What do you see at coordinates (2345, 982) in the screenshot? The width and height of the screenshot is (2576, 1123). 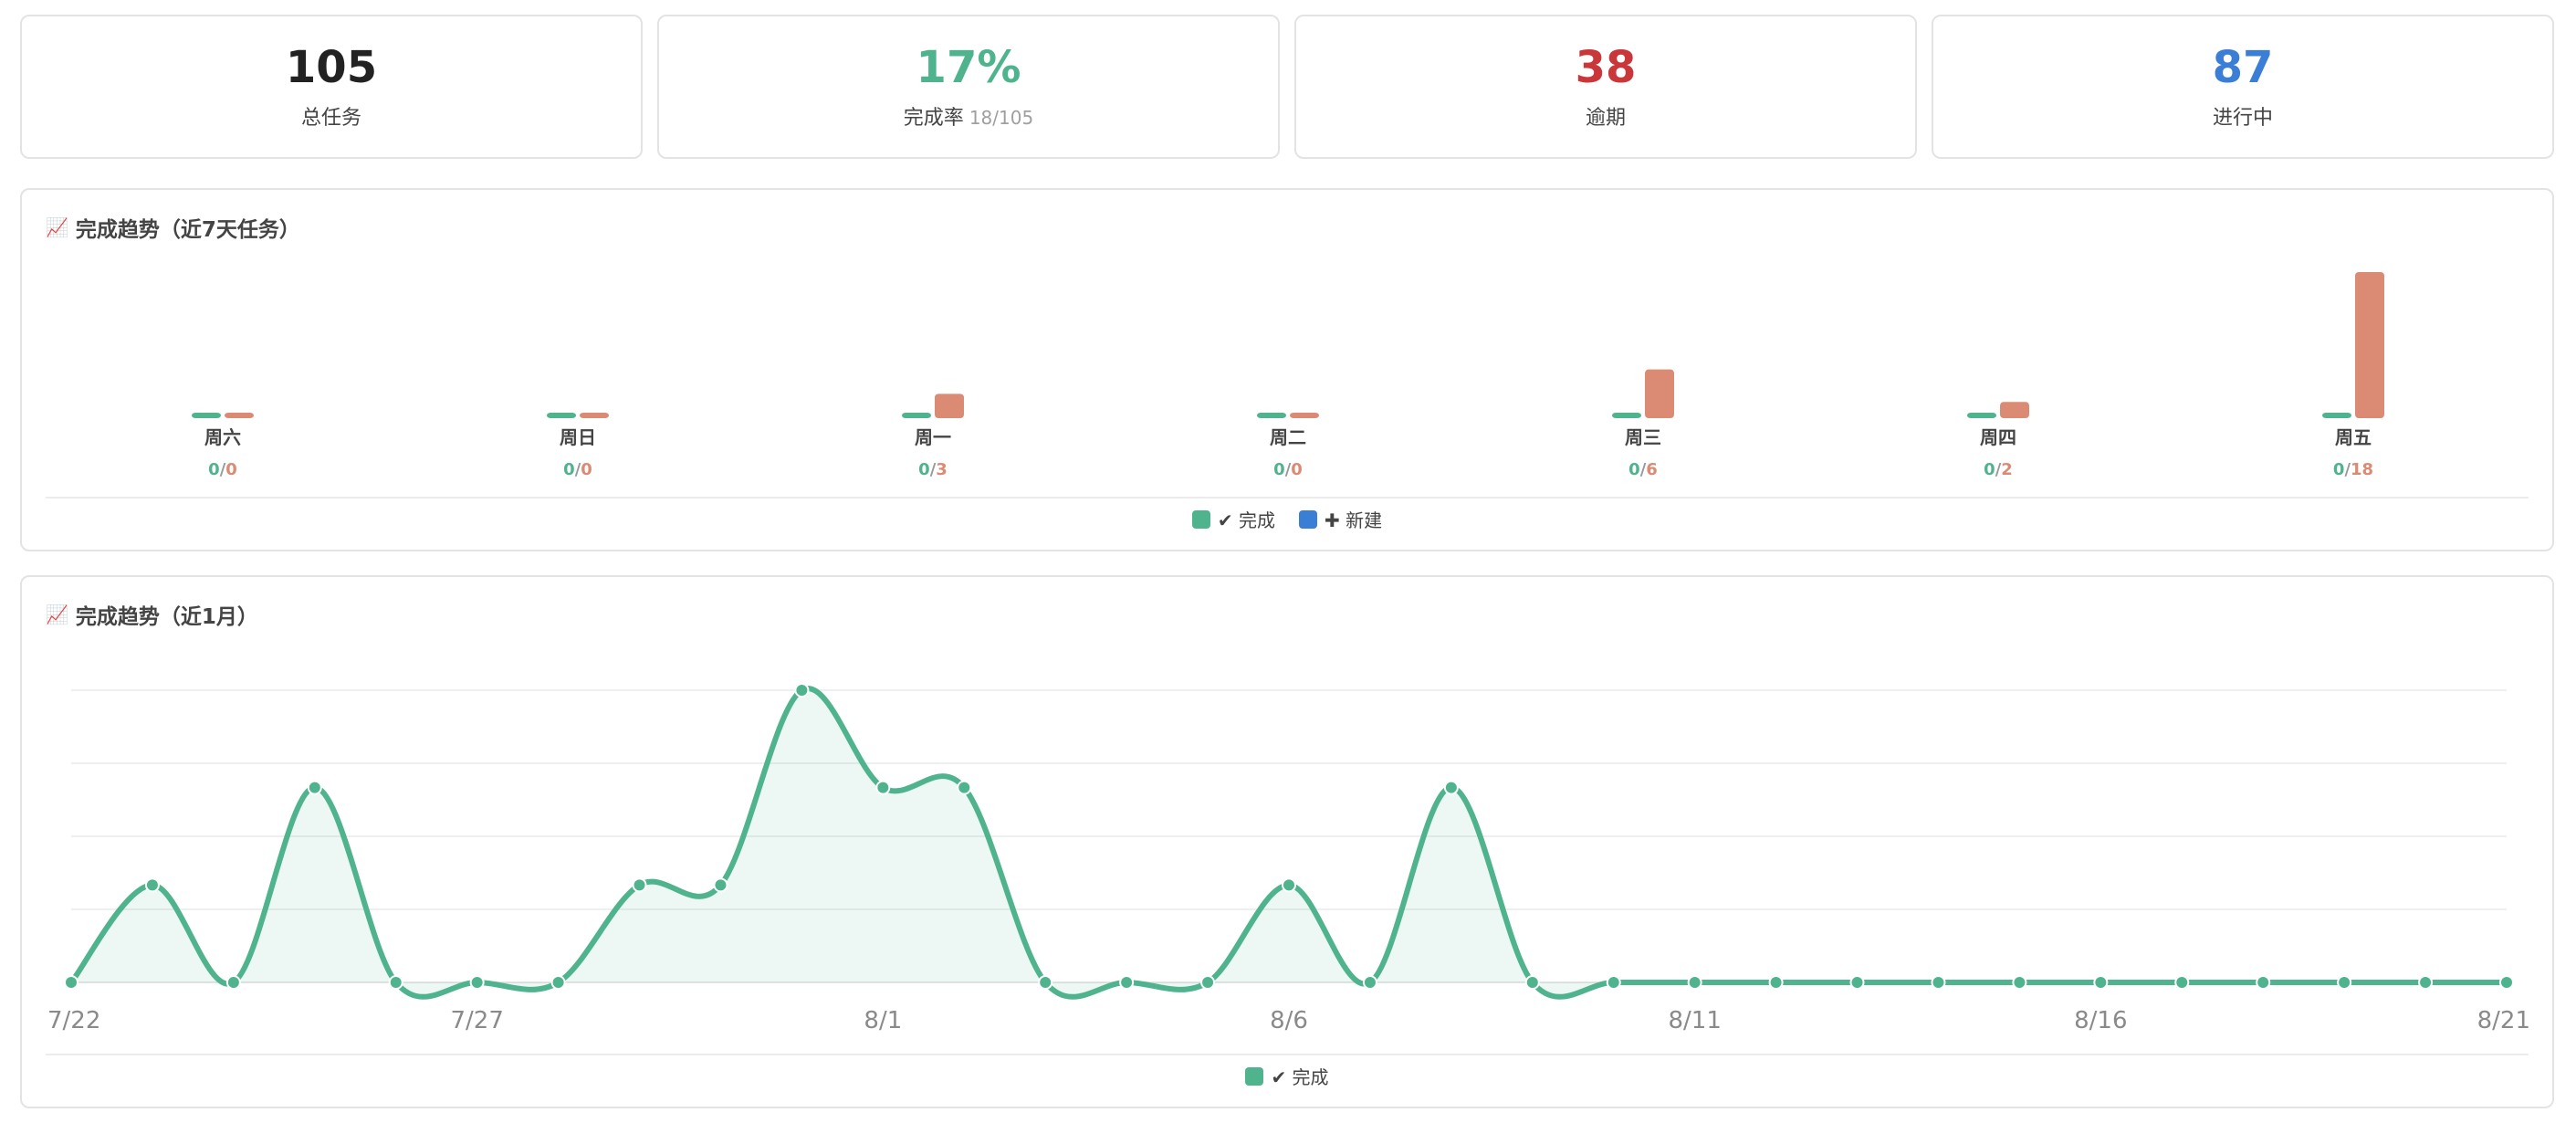 I see `data-point-8/19` at bounding box center [2345, 982].